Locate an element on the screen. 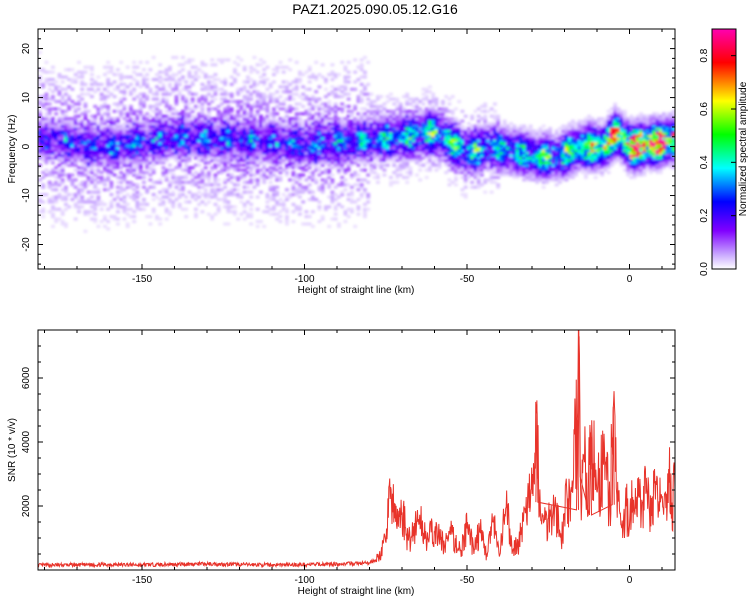 Image resolution: width=750 pixels, height=600 pixels. page-title: PAZ1.2025.090.05.12.G16 is located at coordinates (375, 9).